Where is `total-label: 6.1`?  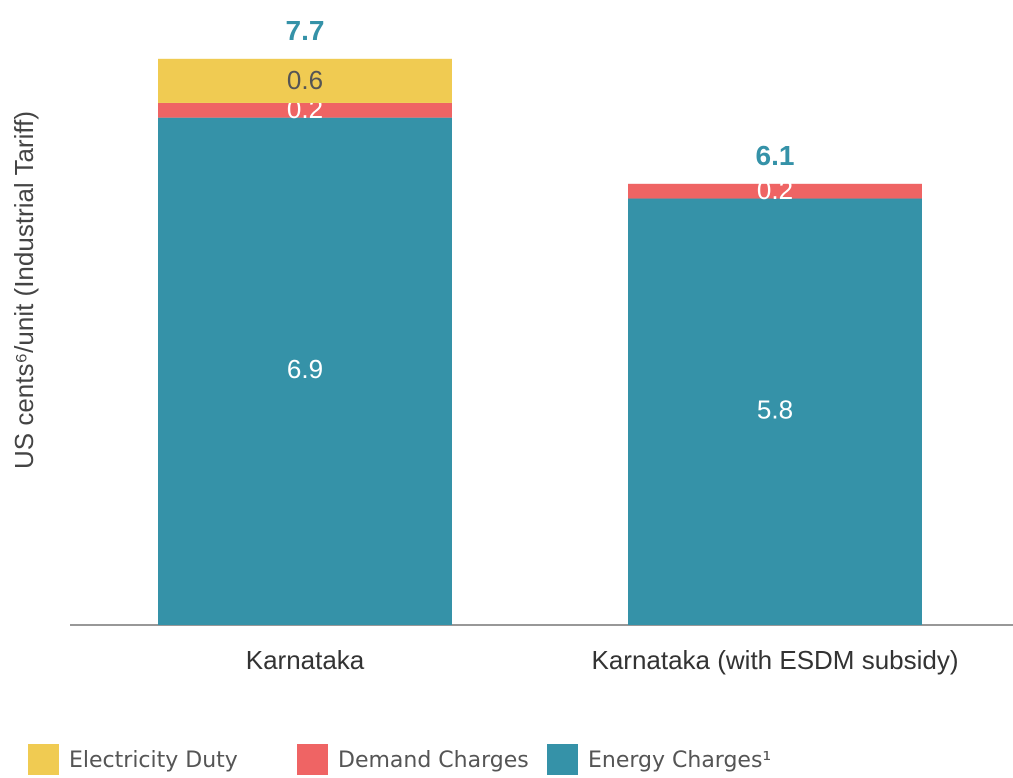 total-label: 6.1 is located at coordinates (775, 155).